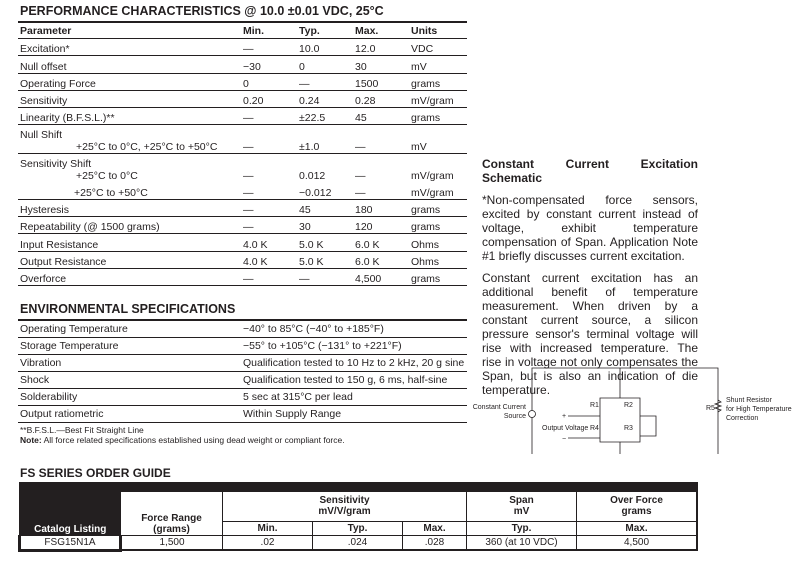  Describe the element at coordinates (636, 500) in the screenshot. I see `header-text: Over Force` at that location.